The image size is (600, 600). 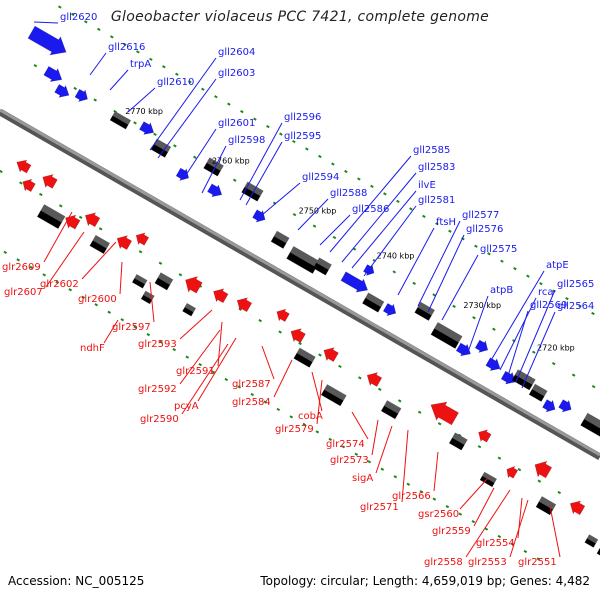 I want to click on forward-gene-label: gll2616, so click(x=126, y=47).